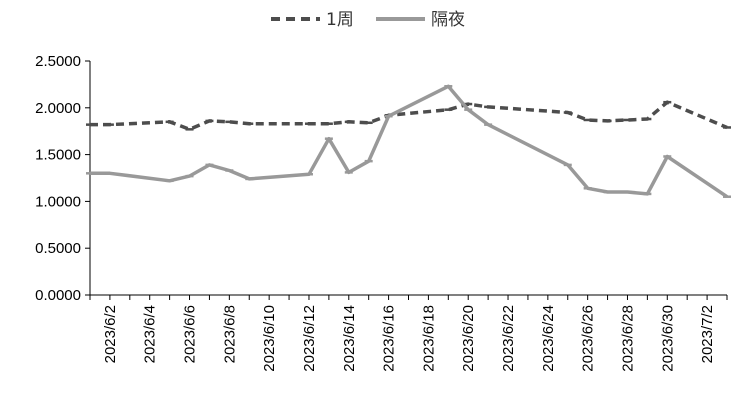 Image resolution: width=733 pixels, height=402 pixels. I want to click on y-tick-label: 2.5000, so click(58, 61).